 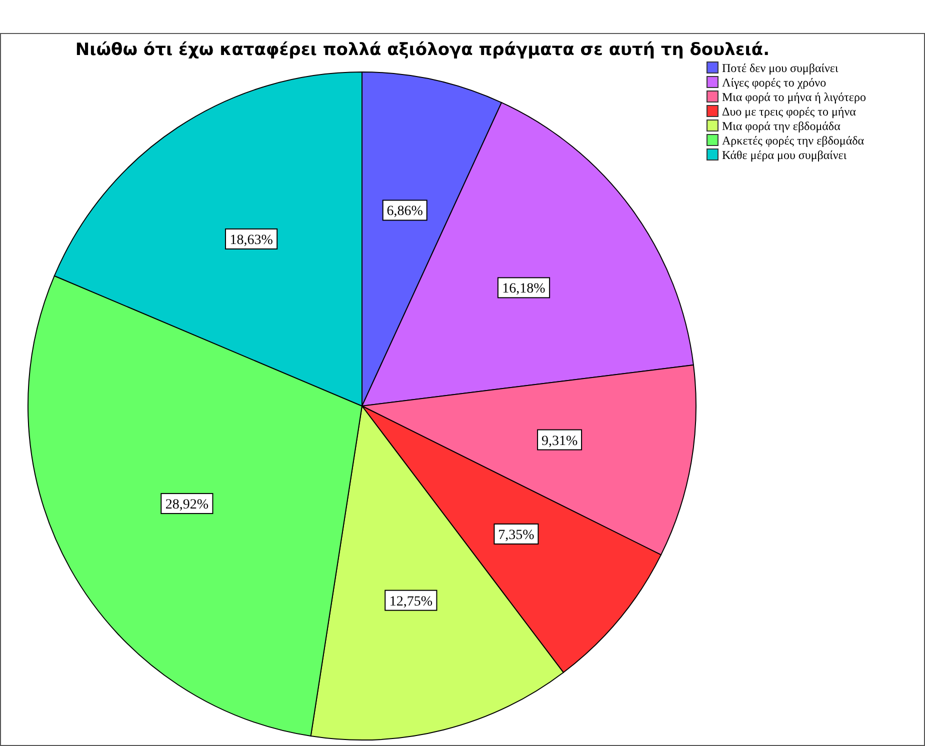 What do you see at coordinates (782, 126) in the screenshot?
I see `legend-label: Μια φορά την εβδομάδα` at bounding box center [782, 126].